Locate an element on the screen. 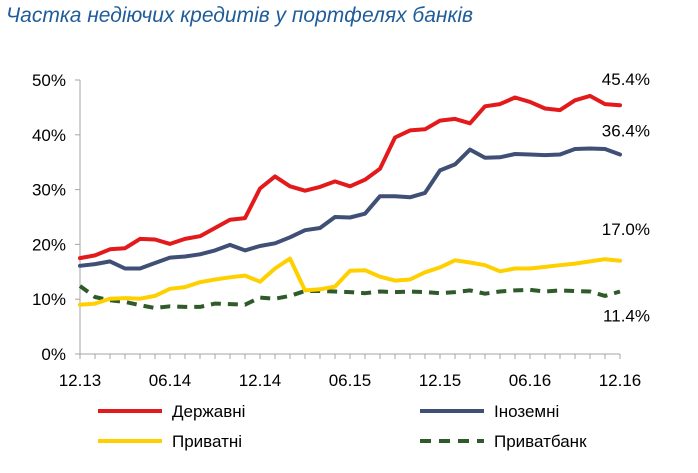  chart-end-labels: 45.4% 36.4% 17.0% 11.4% is located at coordinates (626, 197).